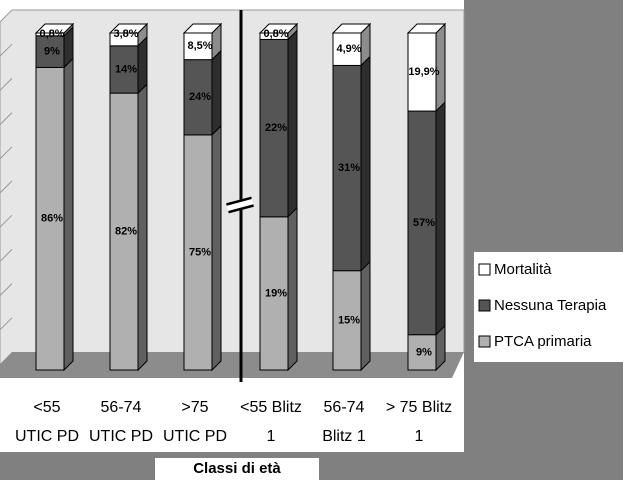  Describe the element at coordinates (543, 341) in the screenshot. I see `legend-label: PTCA primaria` at that location.